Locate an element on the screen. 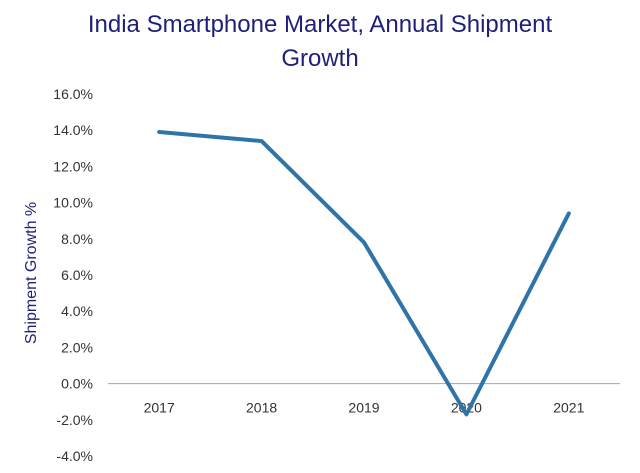 The image size is (640, 473). x-tick-label: 2018 is located at coordinates (261, 408).